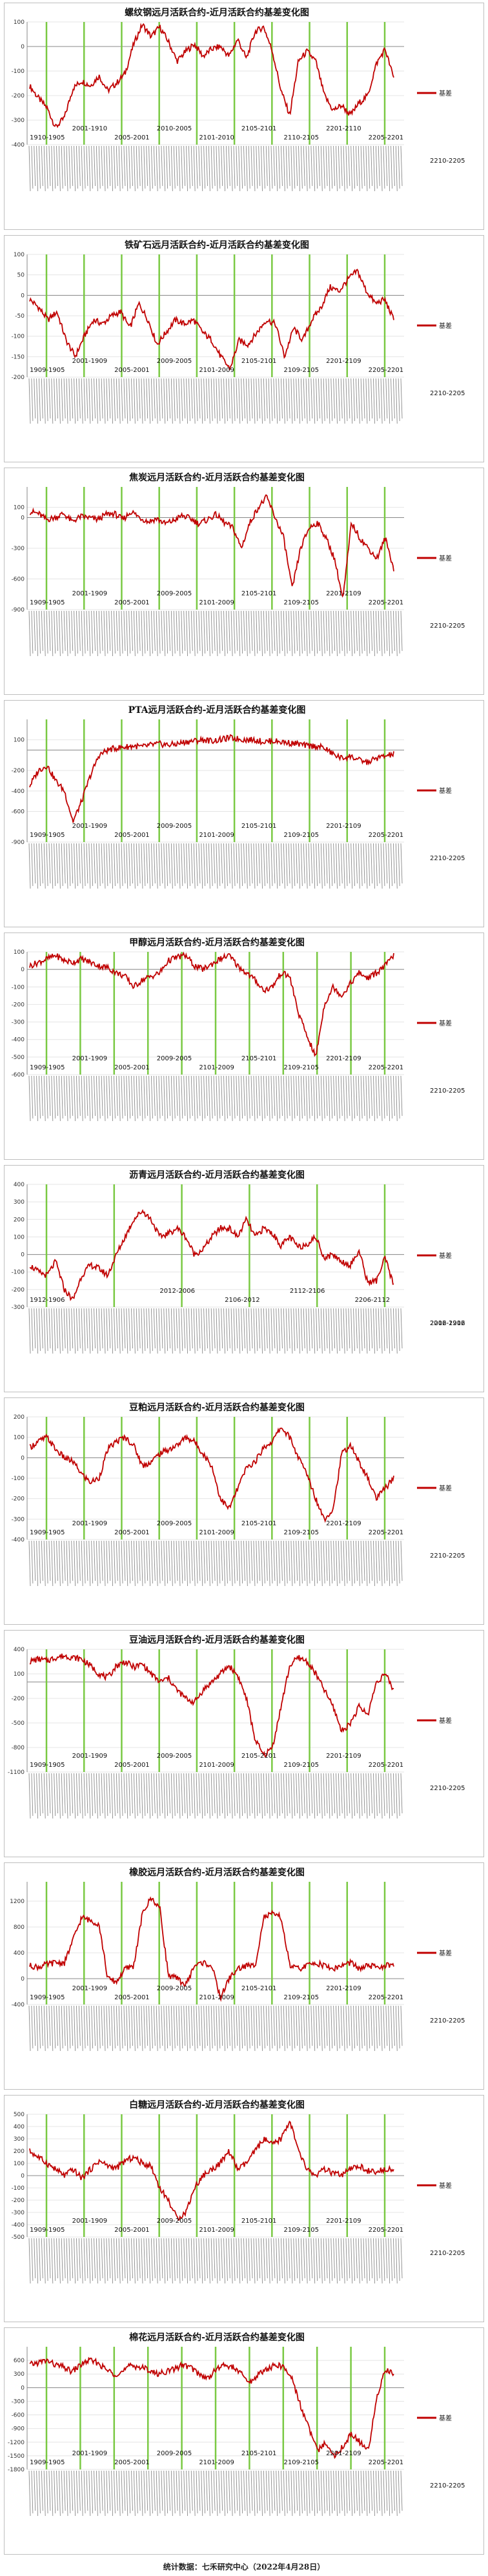 The image size is (488, 2576). Describe the element at coordinates (307, 1291) in the screenshot. I see `contract-period-label: 2112-2106` at that location.